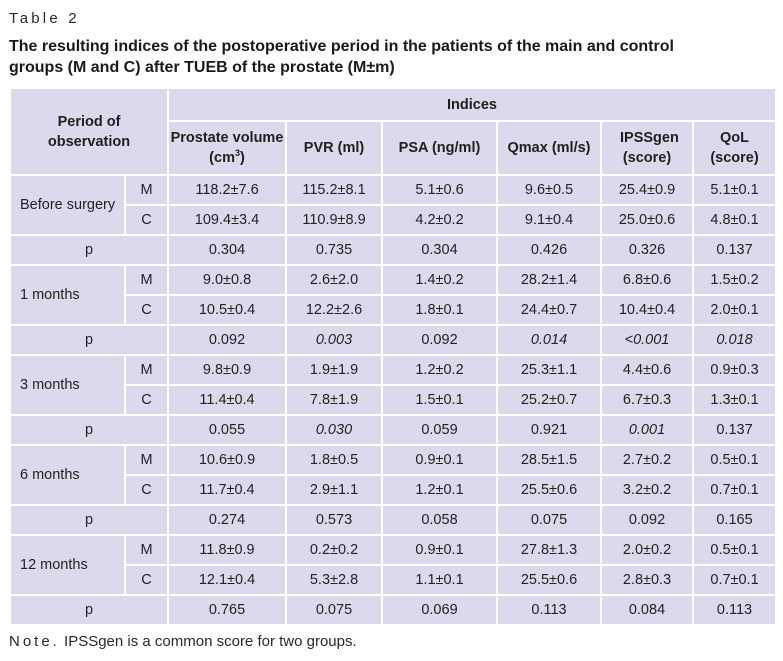  I want to click on value-cell: 2.0±0.1, so click(734, 310).